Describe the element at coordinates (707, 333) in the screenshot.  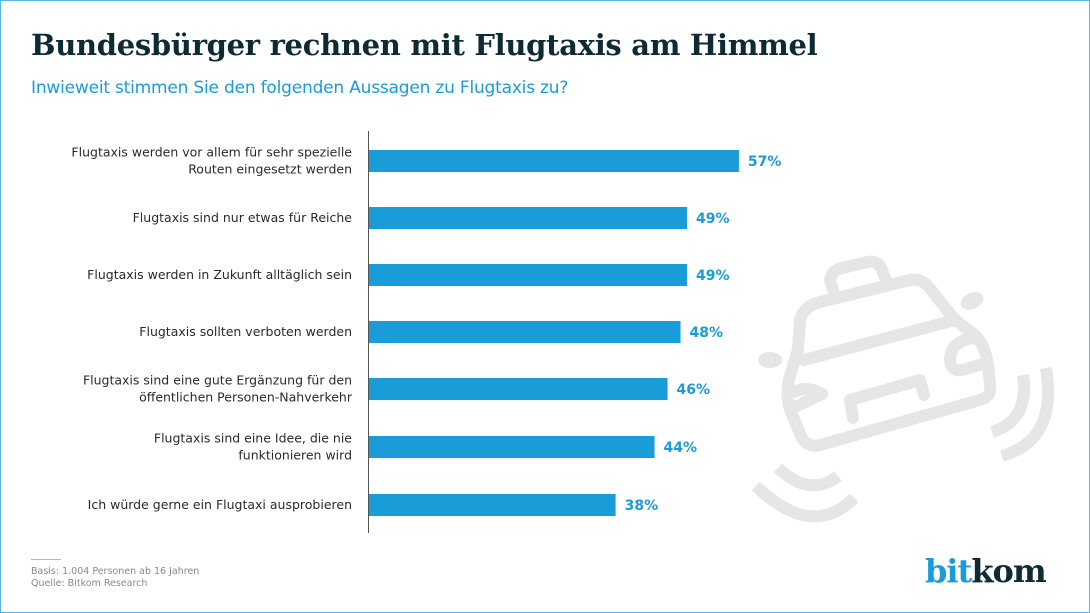
I see `value-label-4: 48%` at that location.